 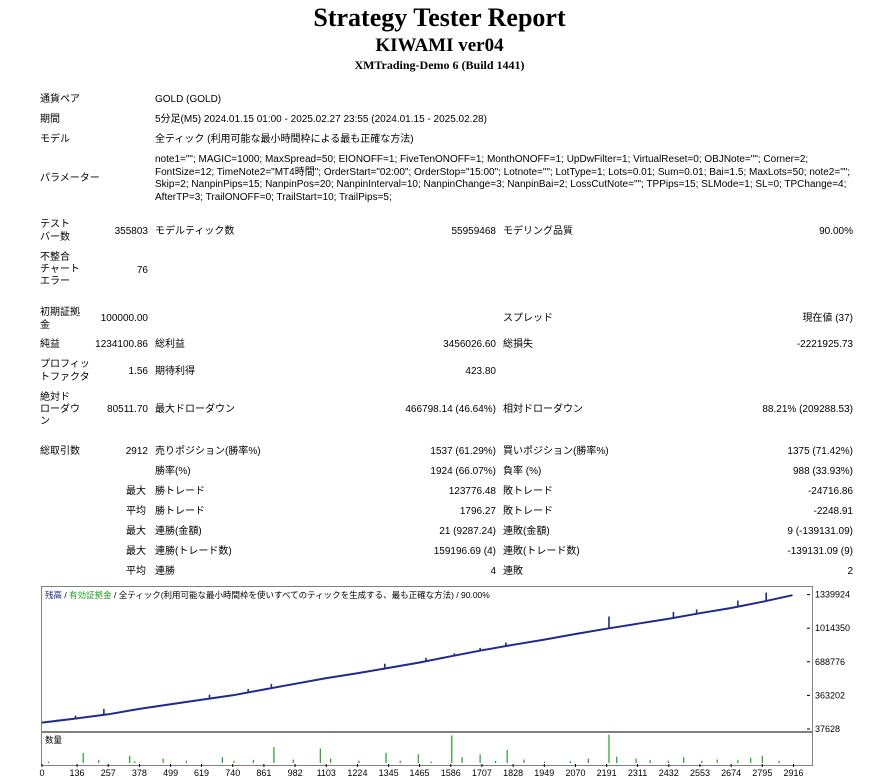 I want to click on cons-losses-money-value: 9 (-139131.09), so click(x=820, y=531).